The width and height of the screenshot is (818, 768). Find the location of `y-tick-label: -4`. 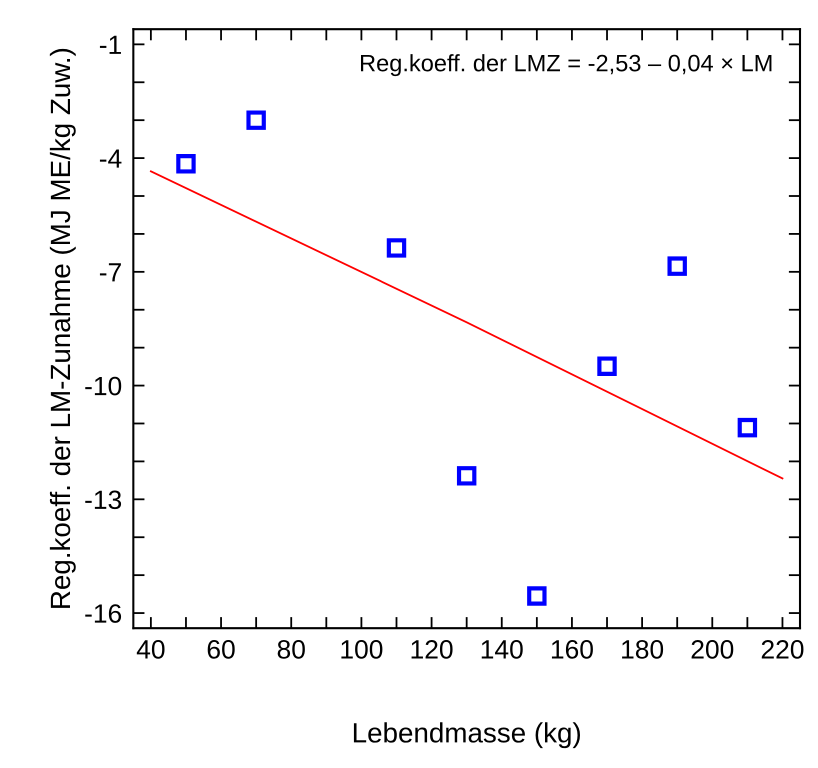

y-tick-label: -4 is located at coordinates (111, 159).